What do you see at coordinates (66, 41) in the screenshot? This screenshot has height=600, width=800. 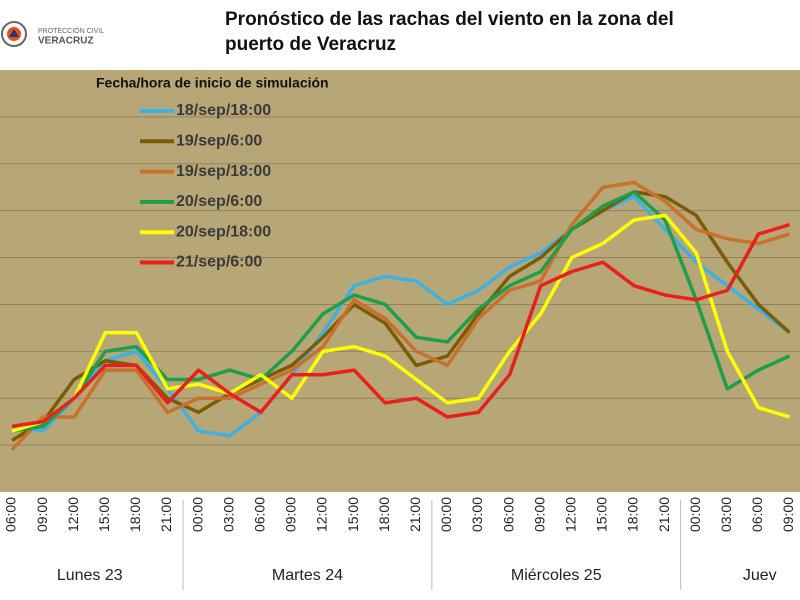 I see `logo-text: VERACRUZ` at bounding box center [66, 41].